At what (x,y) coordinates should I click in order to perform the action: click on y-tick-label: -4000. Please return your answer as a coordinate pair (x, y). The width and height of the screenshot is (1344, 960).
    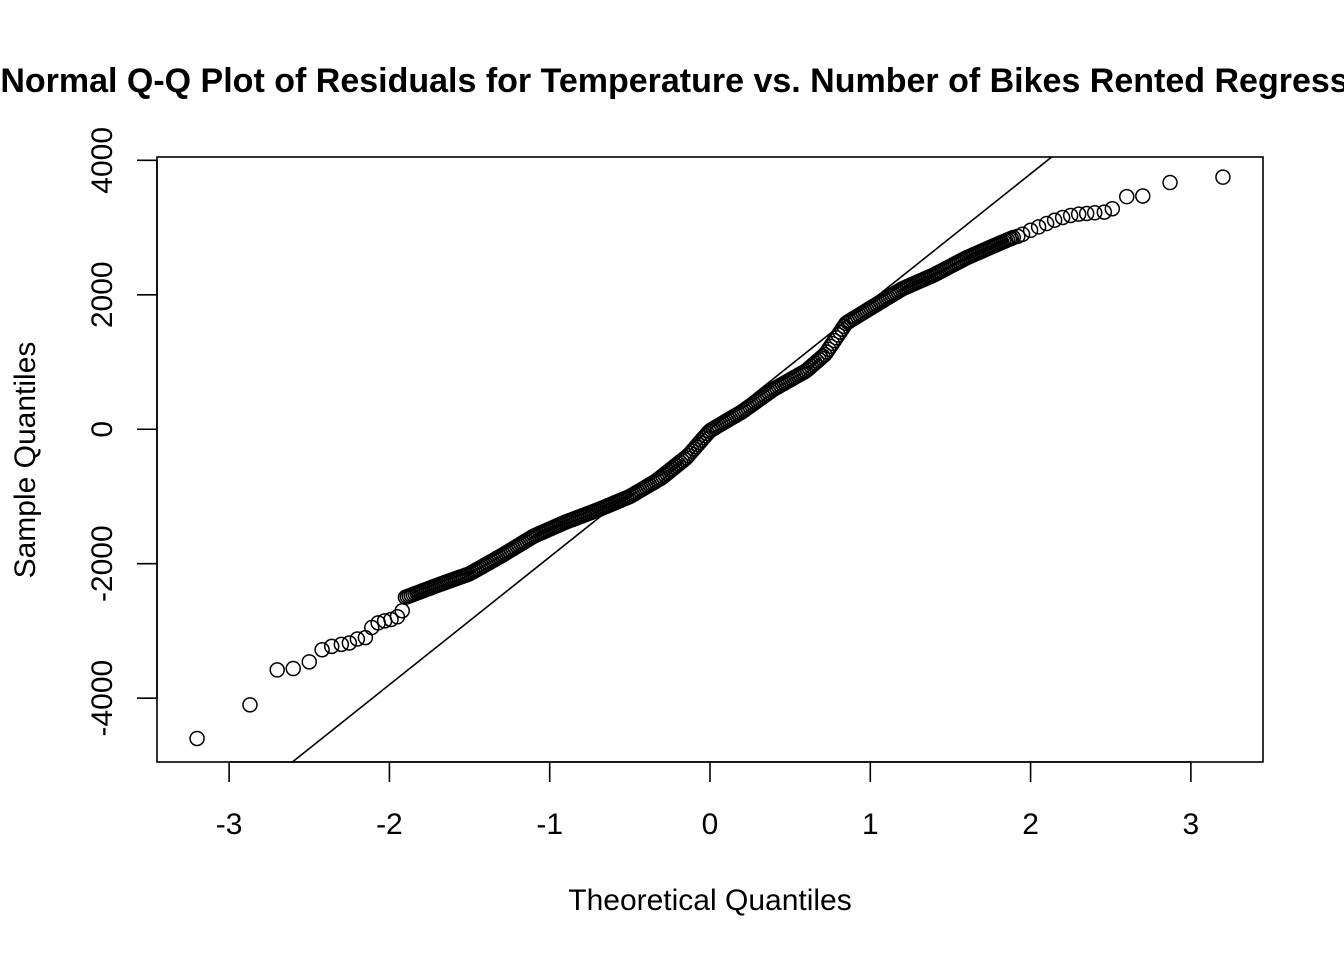
    Looking at the image, I should click on (102, 698).